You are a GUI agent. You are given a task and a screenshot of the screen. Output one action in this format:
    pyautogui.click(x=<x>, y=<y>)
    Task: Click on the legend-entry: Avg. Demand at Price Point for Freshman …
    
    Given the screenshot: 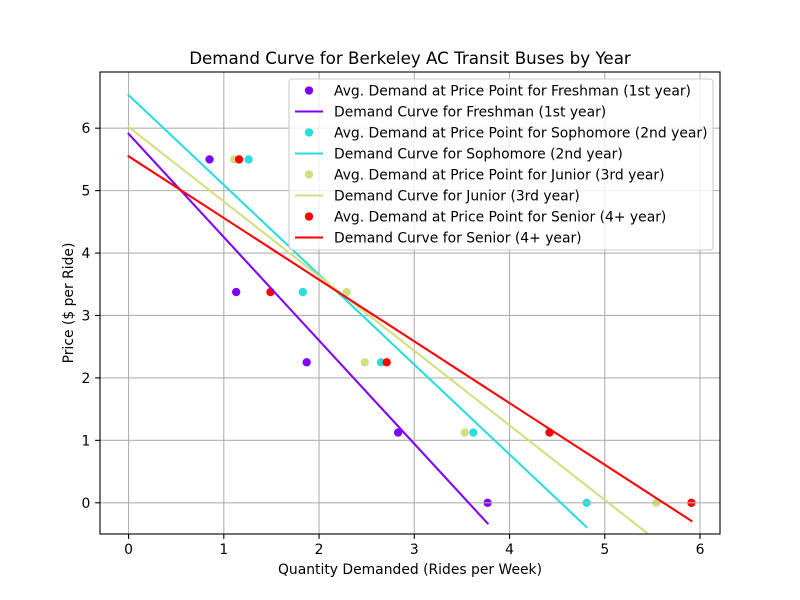 What is the action you would take?
    pyautogui.click(x=497, y=92)
    